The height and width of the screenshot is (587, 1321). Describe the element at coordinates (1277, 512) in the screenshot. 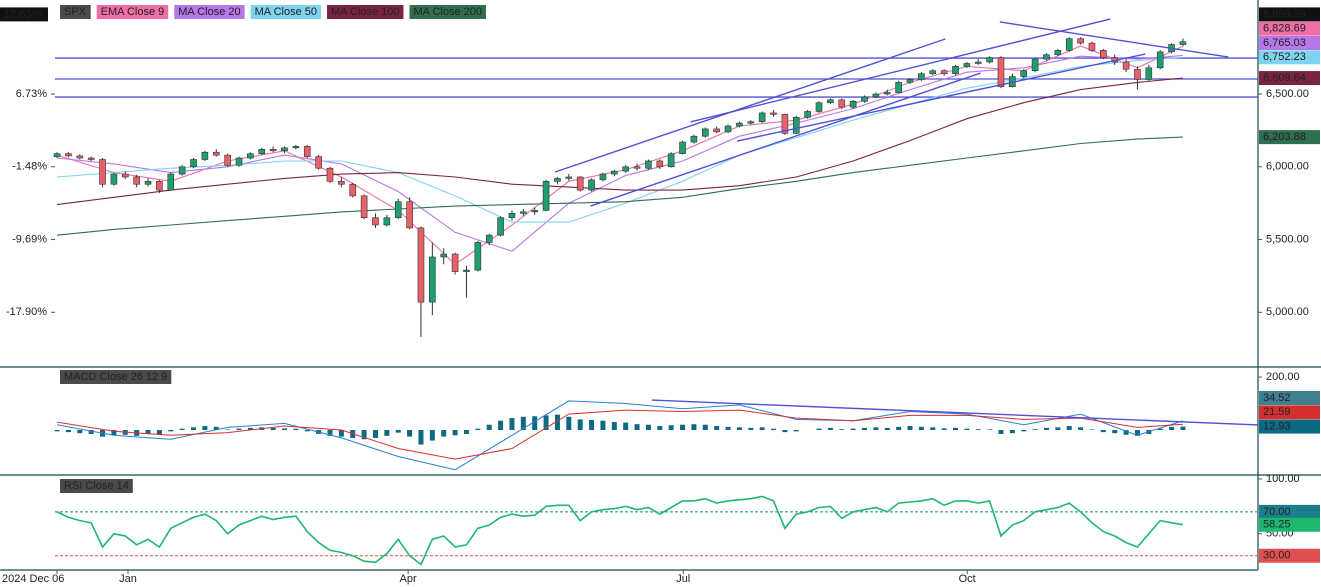

I see `level-box: 70.00` at that location.